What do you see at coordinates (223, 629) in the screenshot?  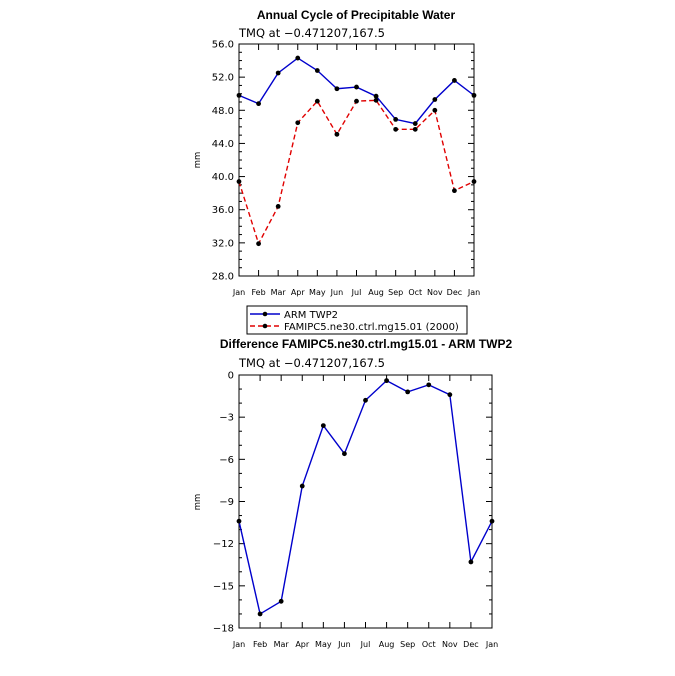 I see `y-tick-label: −18` at bounding box center [223, 629].